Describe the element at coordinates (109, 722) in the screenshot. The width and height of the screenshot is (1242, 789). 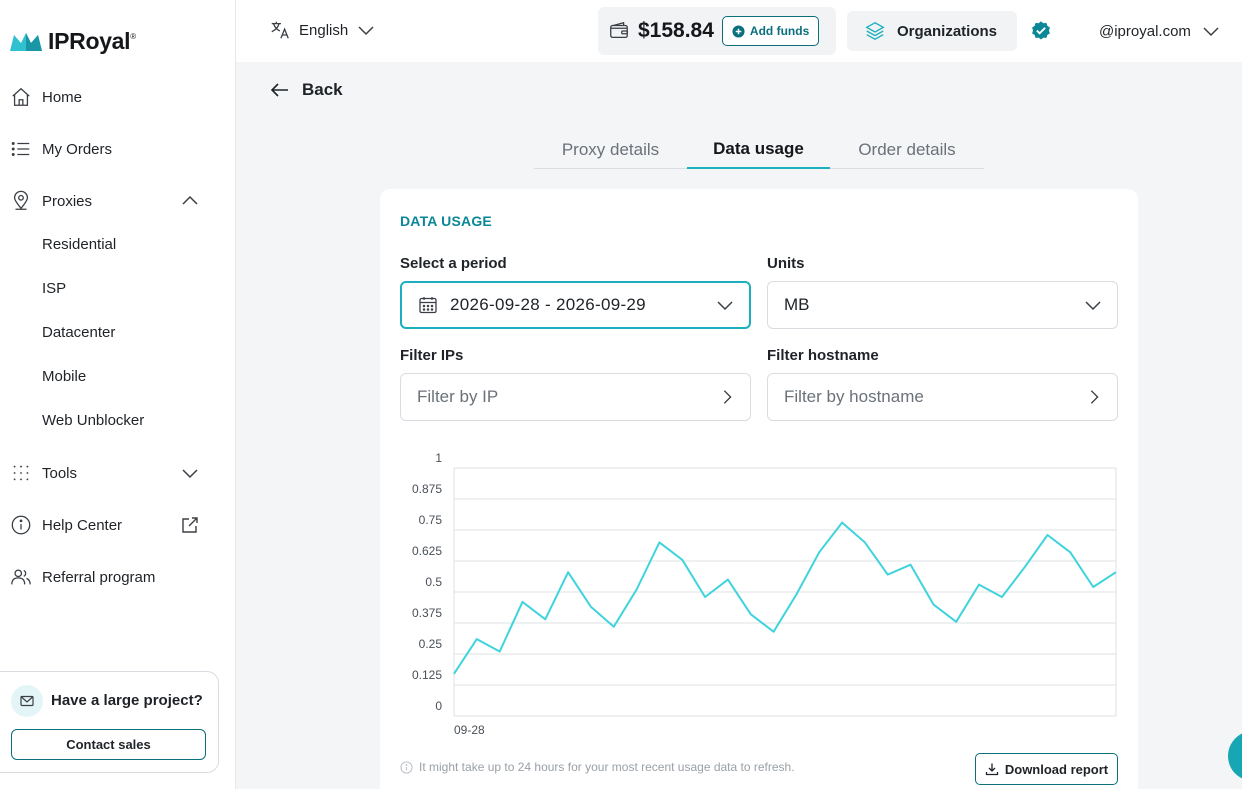
I see `large-project-promo: Have a large project? Contact sales` at that location.